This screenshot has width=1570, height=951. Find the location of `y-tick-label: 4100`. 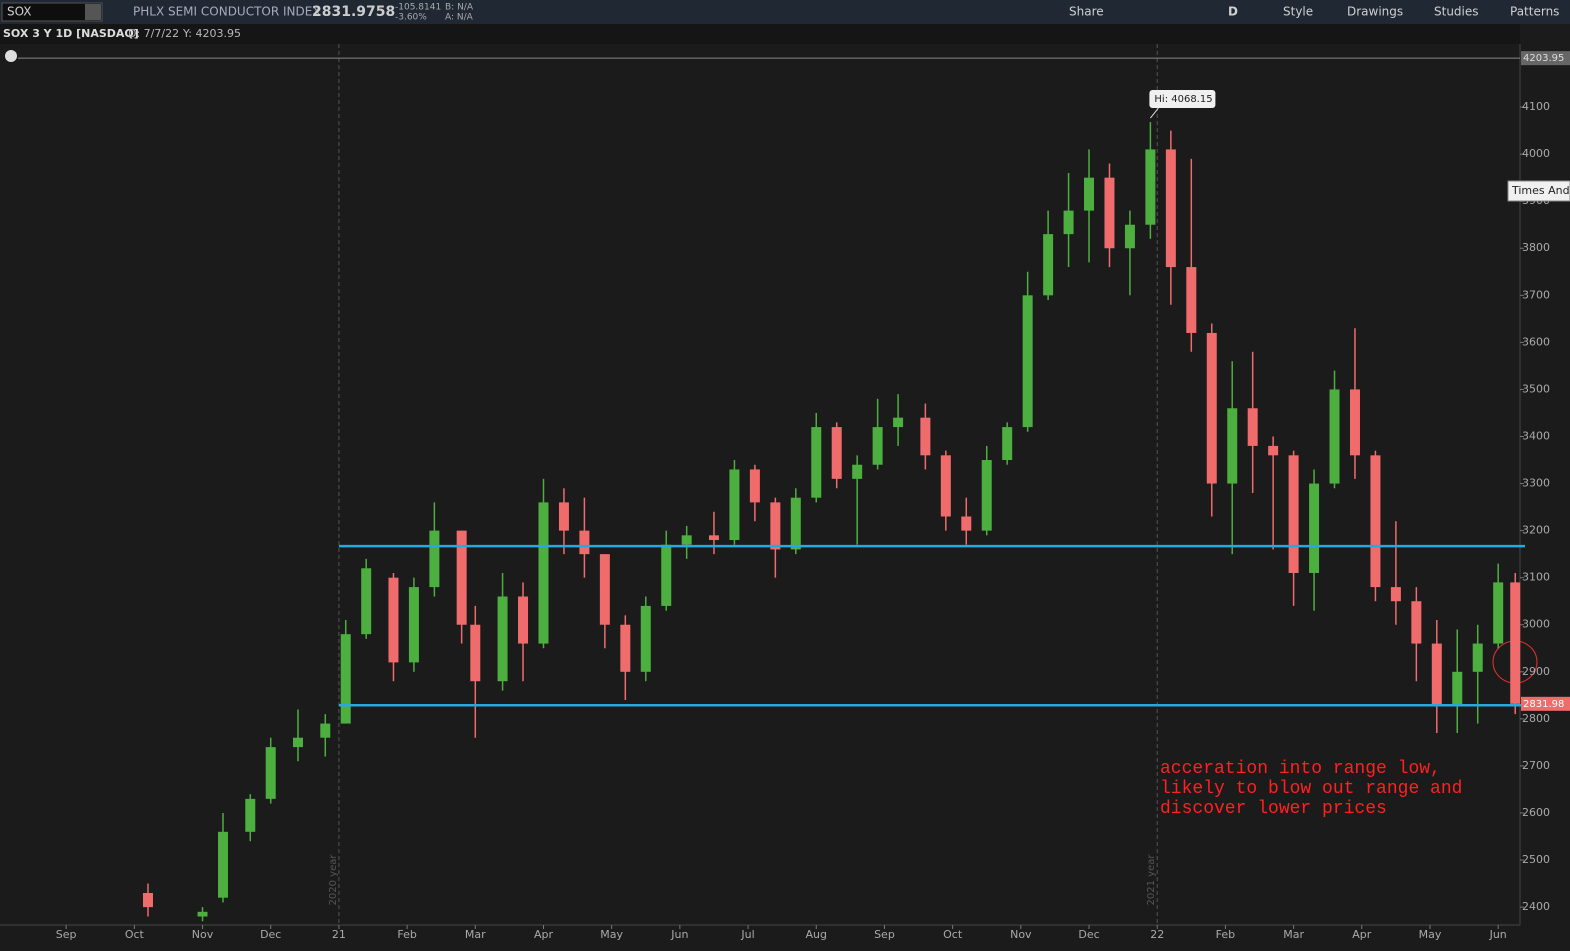

y-tick-label: 4100 is located at coordinates (1536, 106).